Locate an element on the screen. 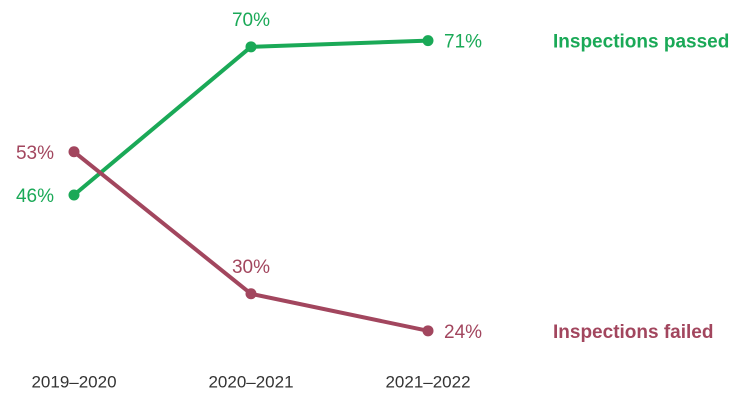 This screenshot has width=751, height=406. x-category-label: 2021–2022 is located at coordinates (427, 381).